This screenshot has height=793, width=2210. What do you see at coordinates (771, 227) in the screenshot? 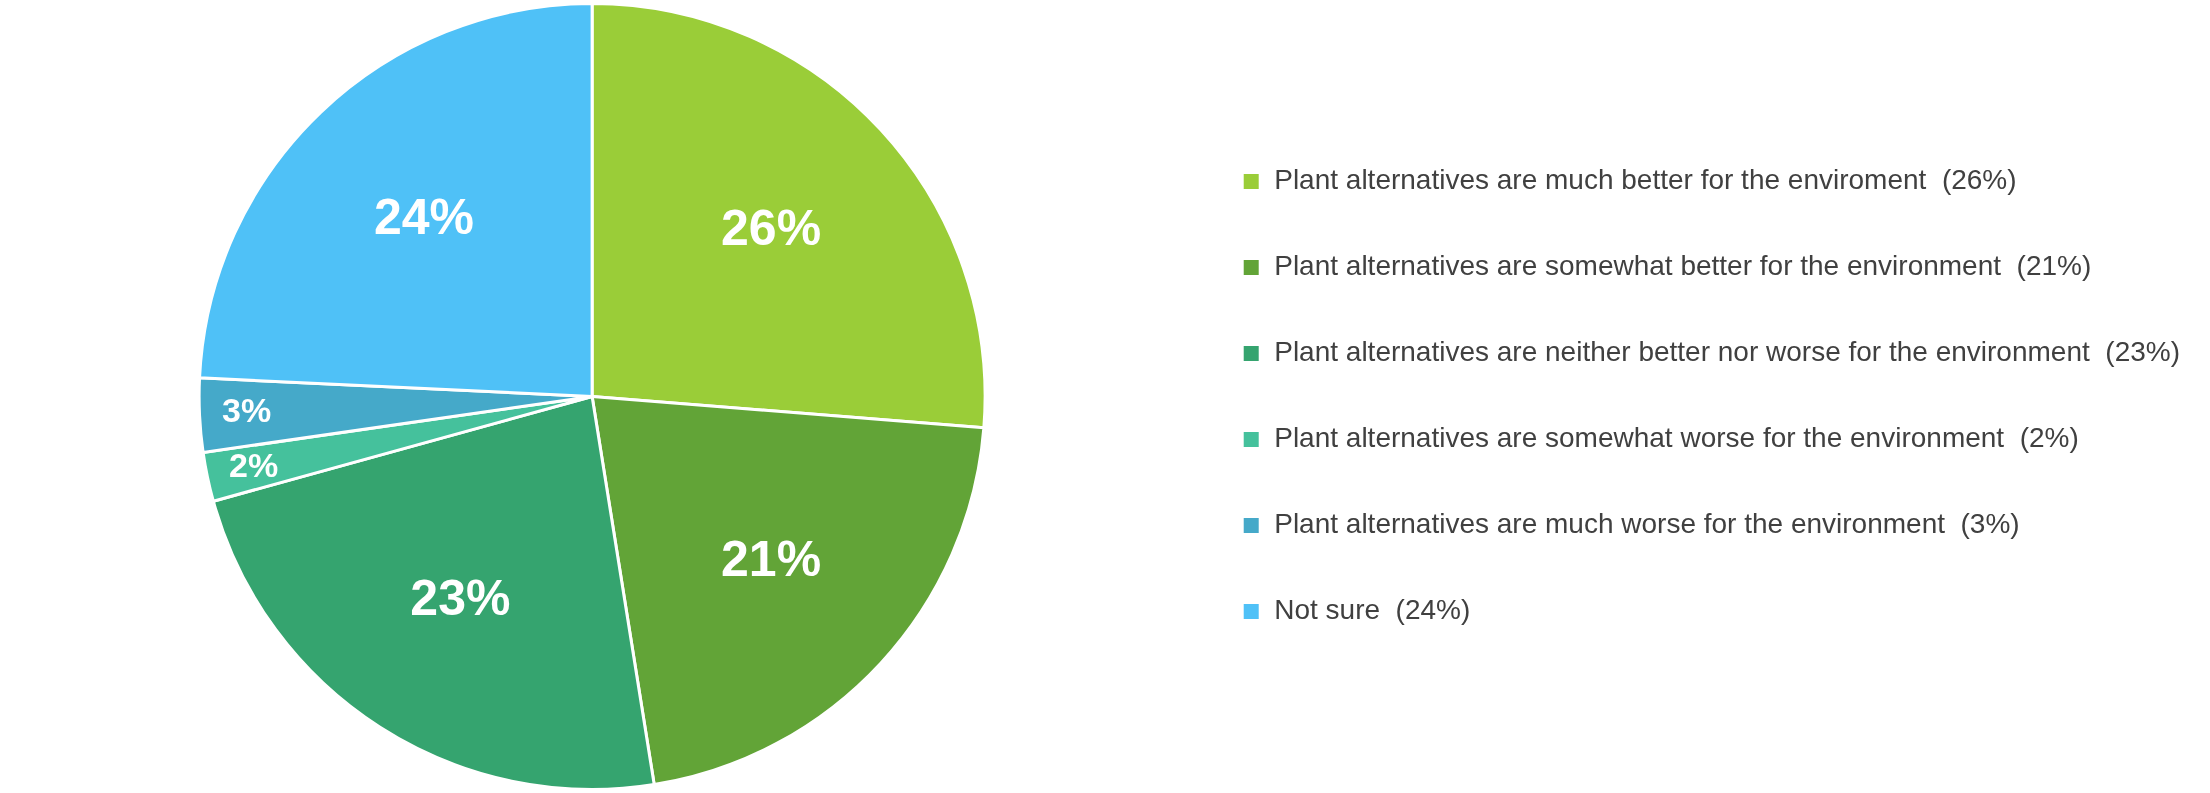
I see `data-label: 26%` at bounding box center [771, 227].